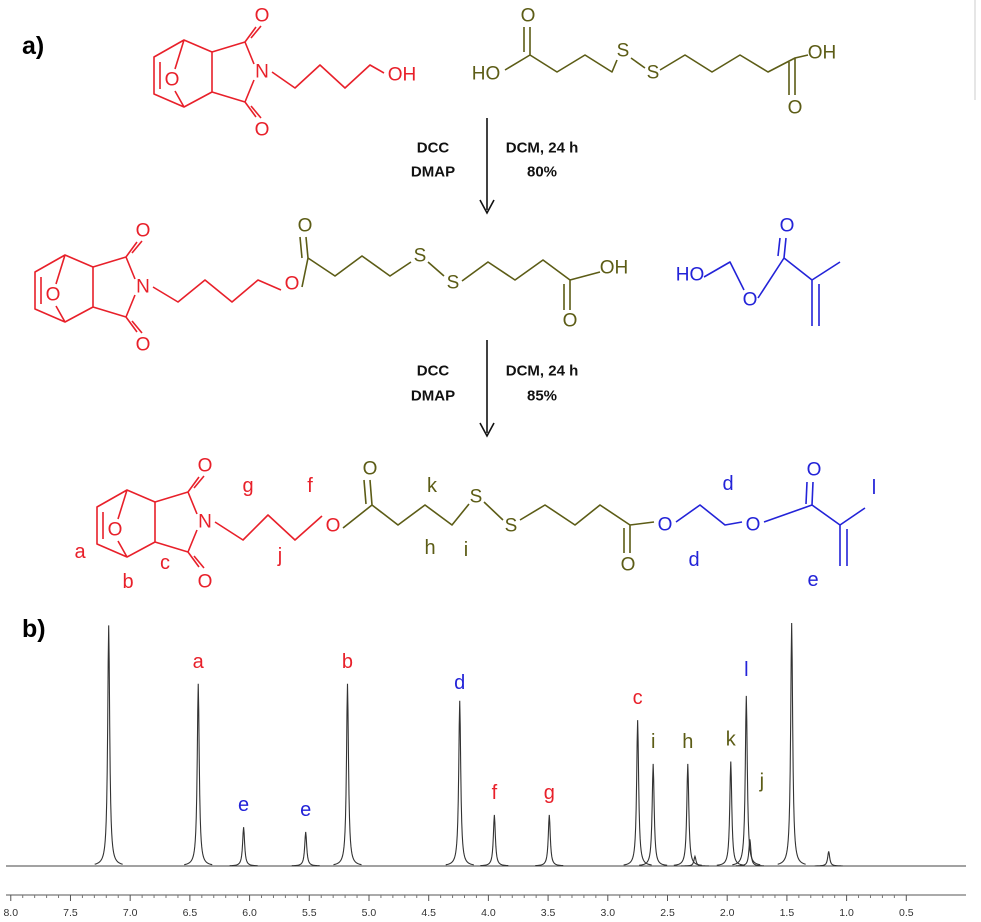 The height and width of the screenshot is (922, 981). I want to click on peak-label: b, so click(347, 662).